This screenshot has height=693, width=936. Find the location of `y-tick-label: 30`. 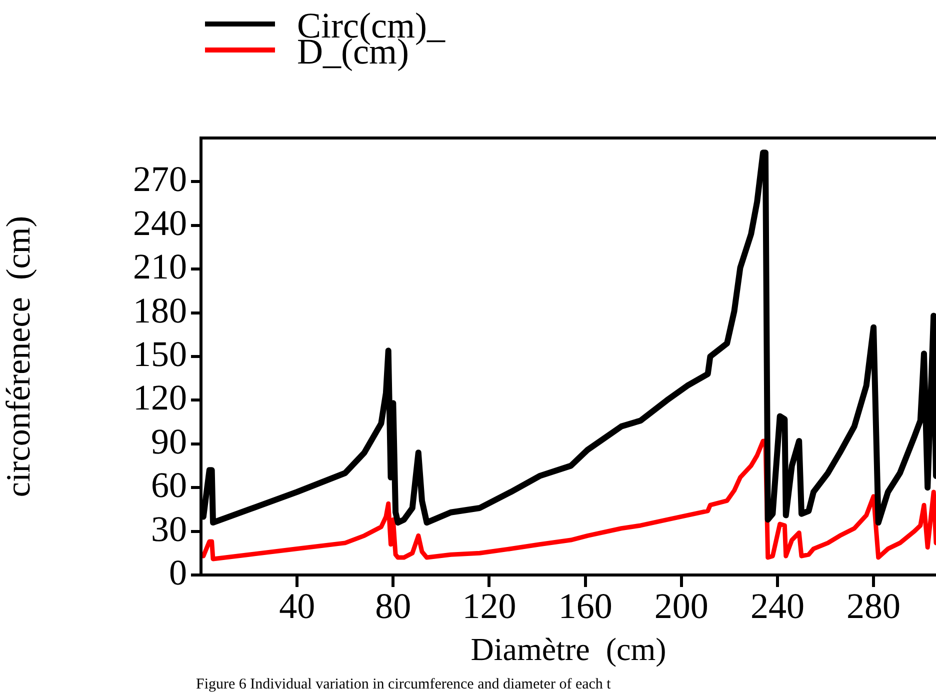

y-tick-label: 30 is located at coordinates (169, 528).